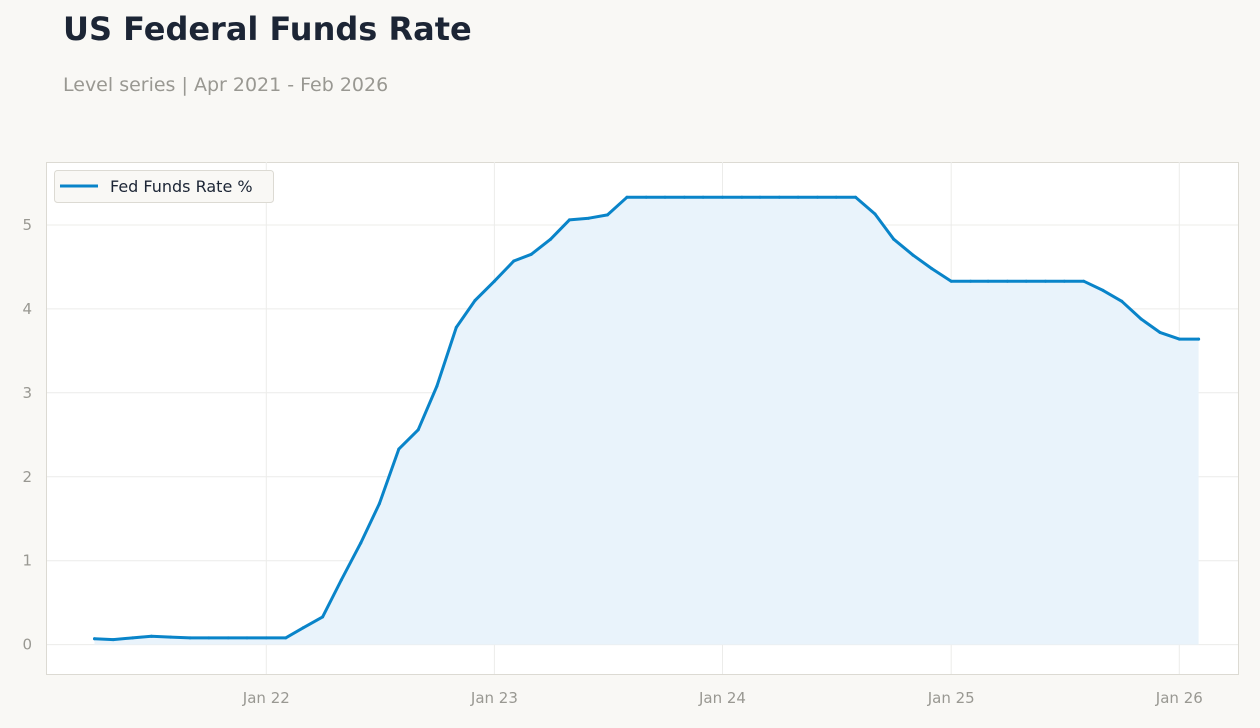 Image resolution: width=1260 pixels, height=728 pixels. I want to click on x-tick-label: Jan 22, so click(266, 698).